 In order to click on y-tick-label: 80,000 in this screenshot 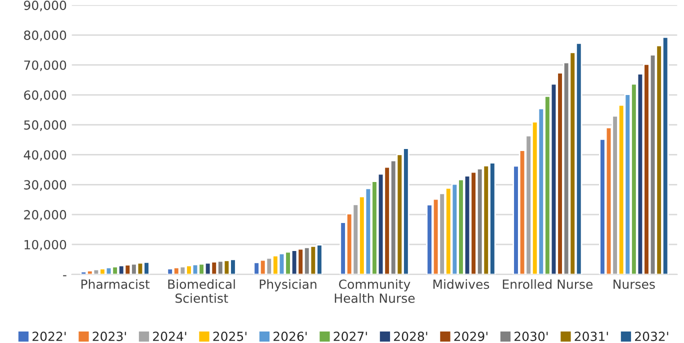, I will do `click(45, 36)`.